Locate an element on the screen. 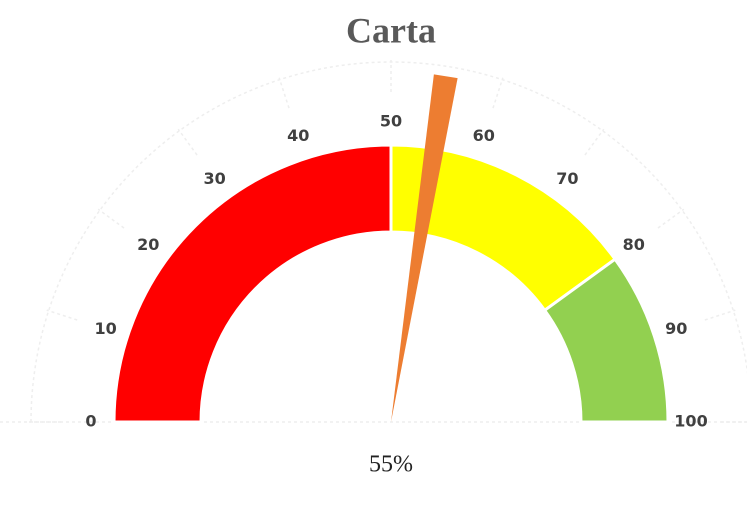 This screenshot has width=747, height=509. tick-label: 40 is located at coordinates (298, 135).